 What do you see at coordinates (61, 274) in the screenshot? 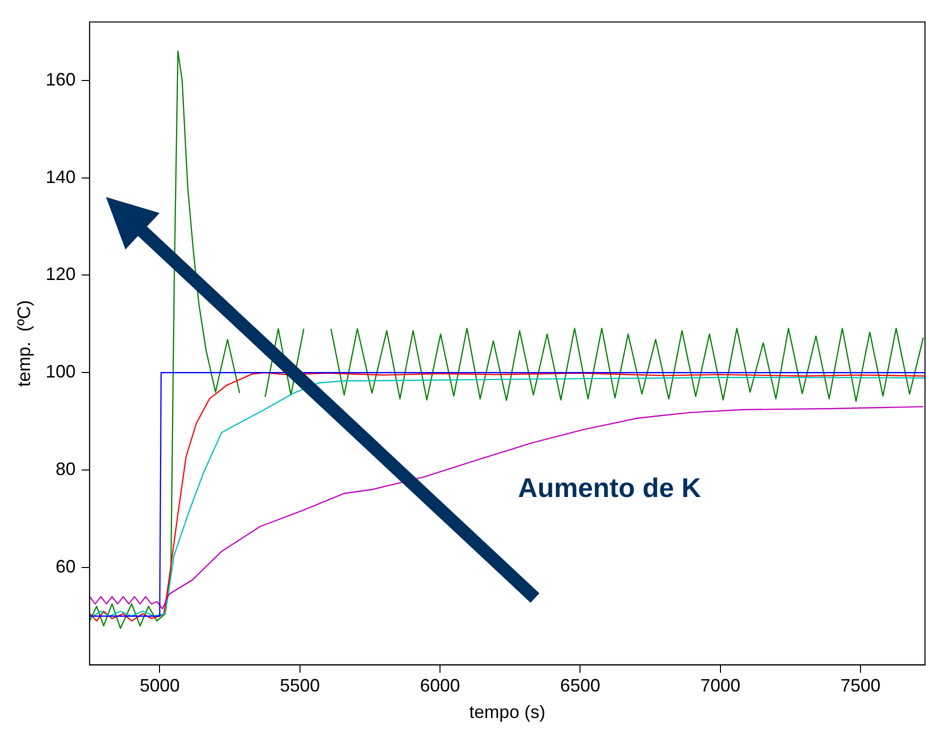
I see `y-tick-label: 120` at bounding box center [61, 274].